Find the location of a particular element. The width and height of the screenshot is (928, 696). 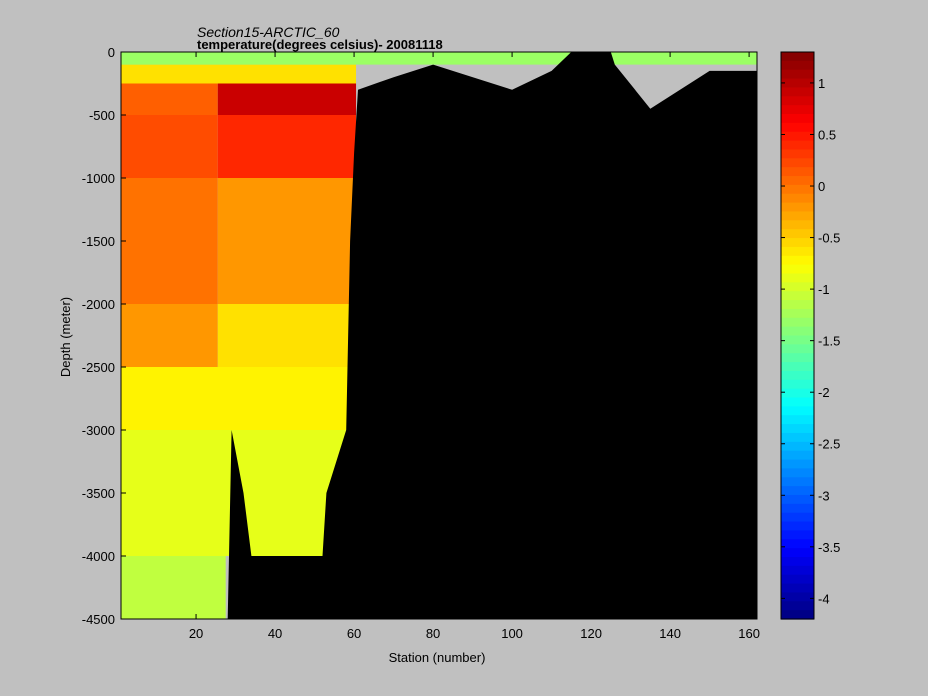

colorbar-tick-label: 1 is located at coordinates (821, 83).